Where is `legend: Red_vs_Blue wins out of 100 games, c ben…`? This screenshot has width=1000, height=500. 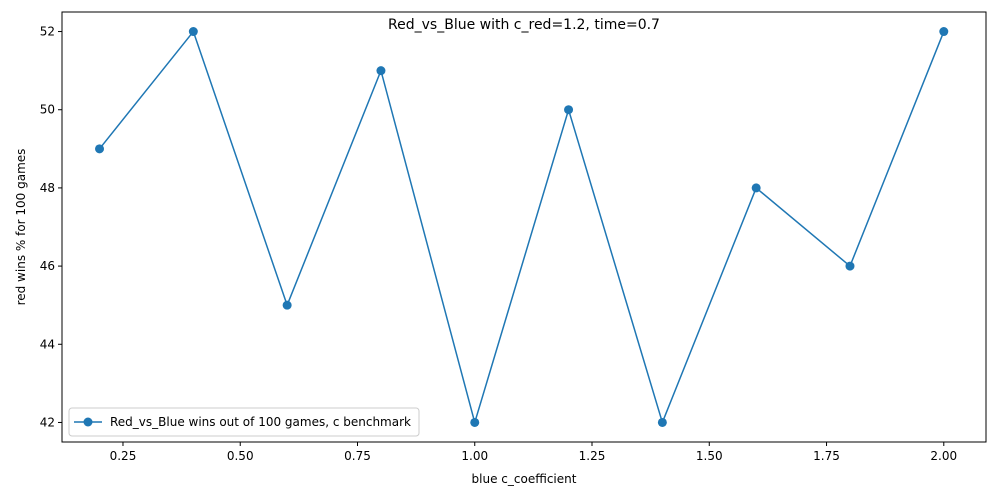 legend: Red_vs_Blue wins out of 100 games, c ben… is located at coordinates (244, 422).